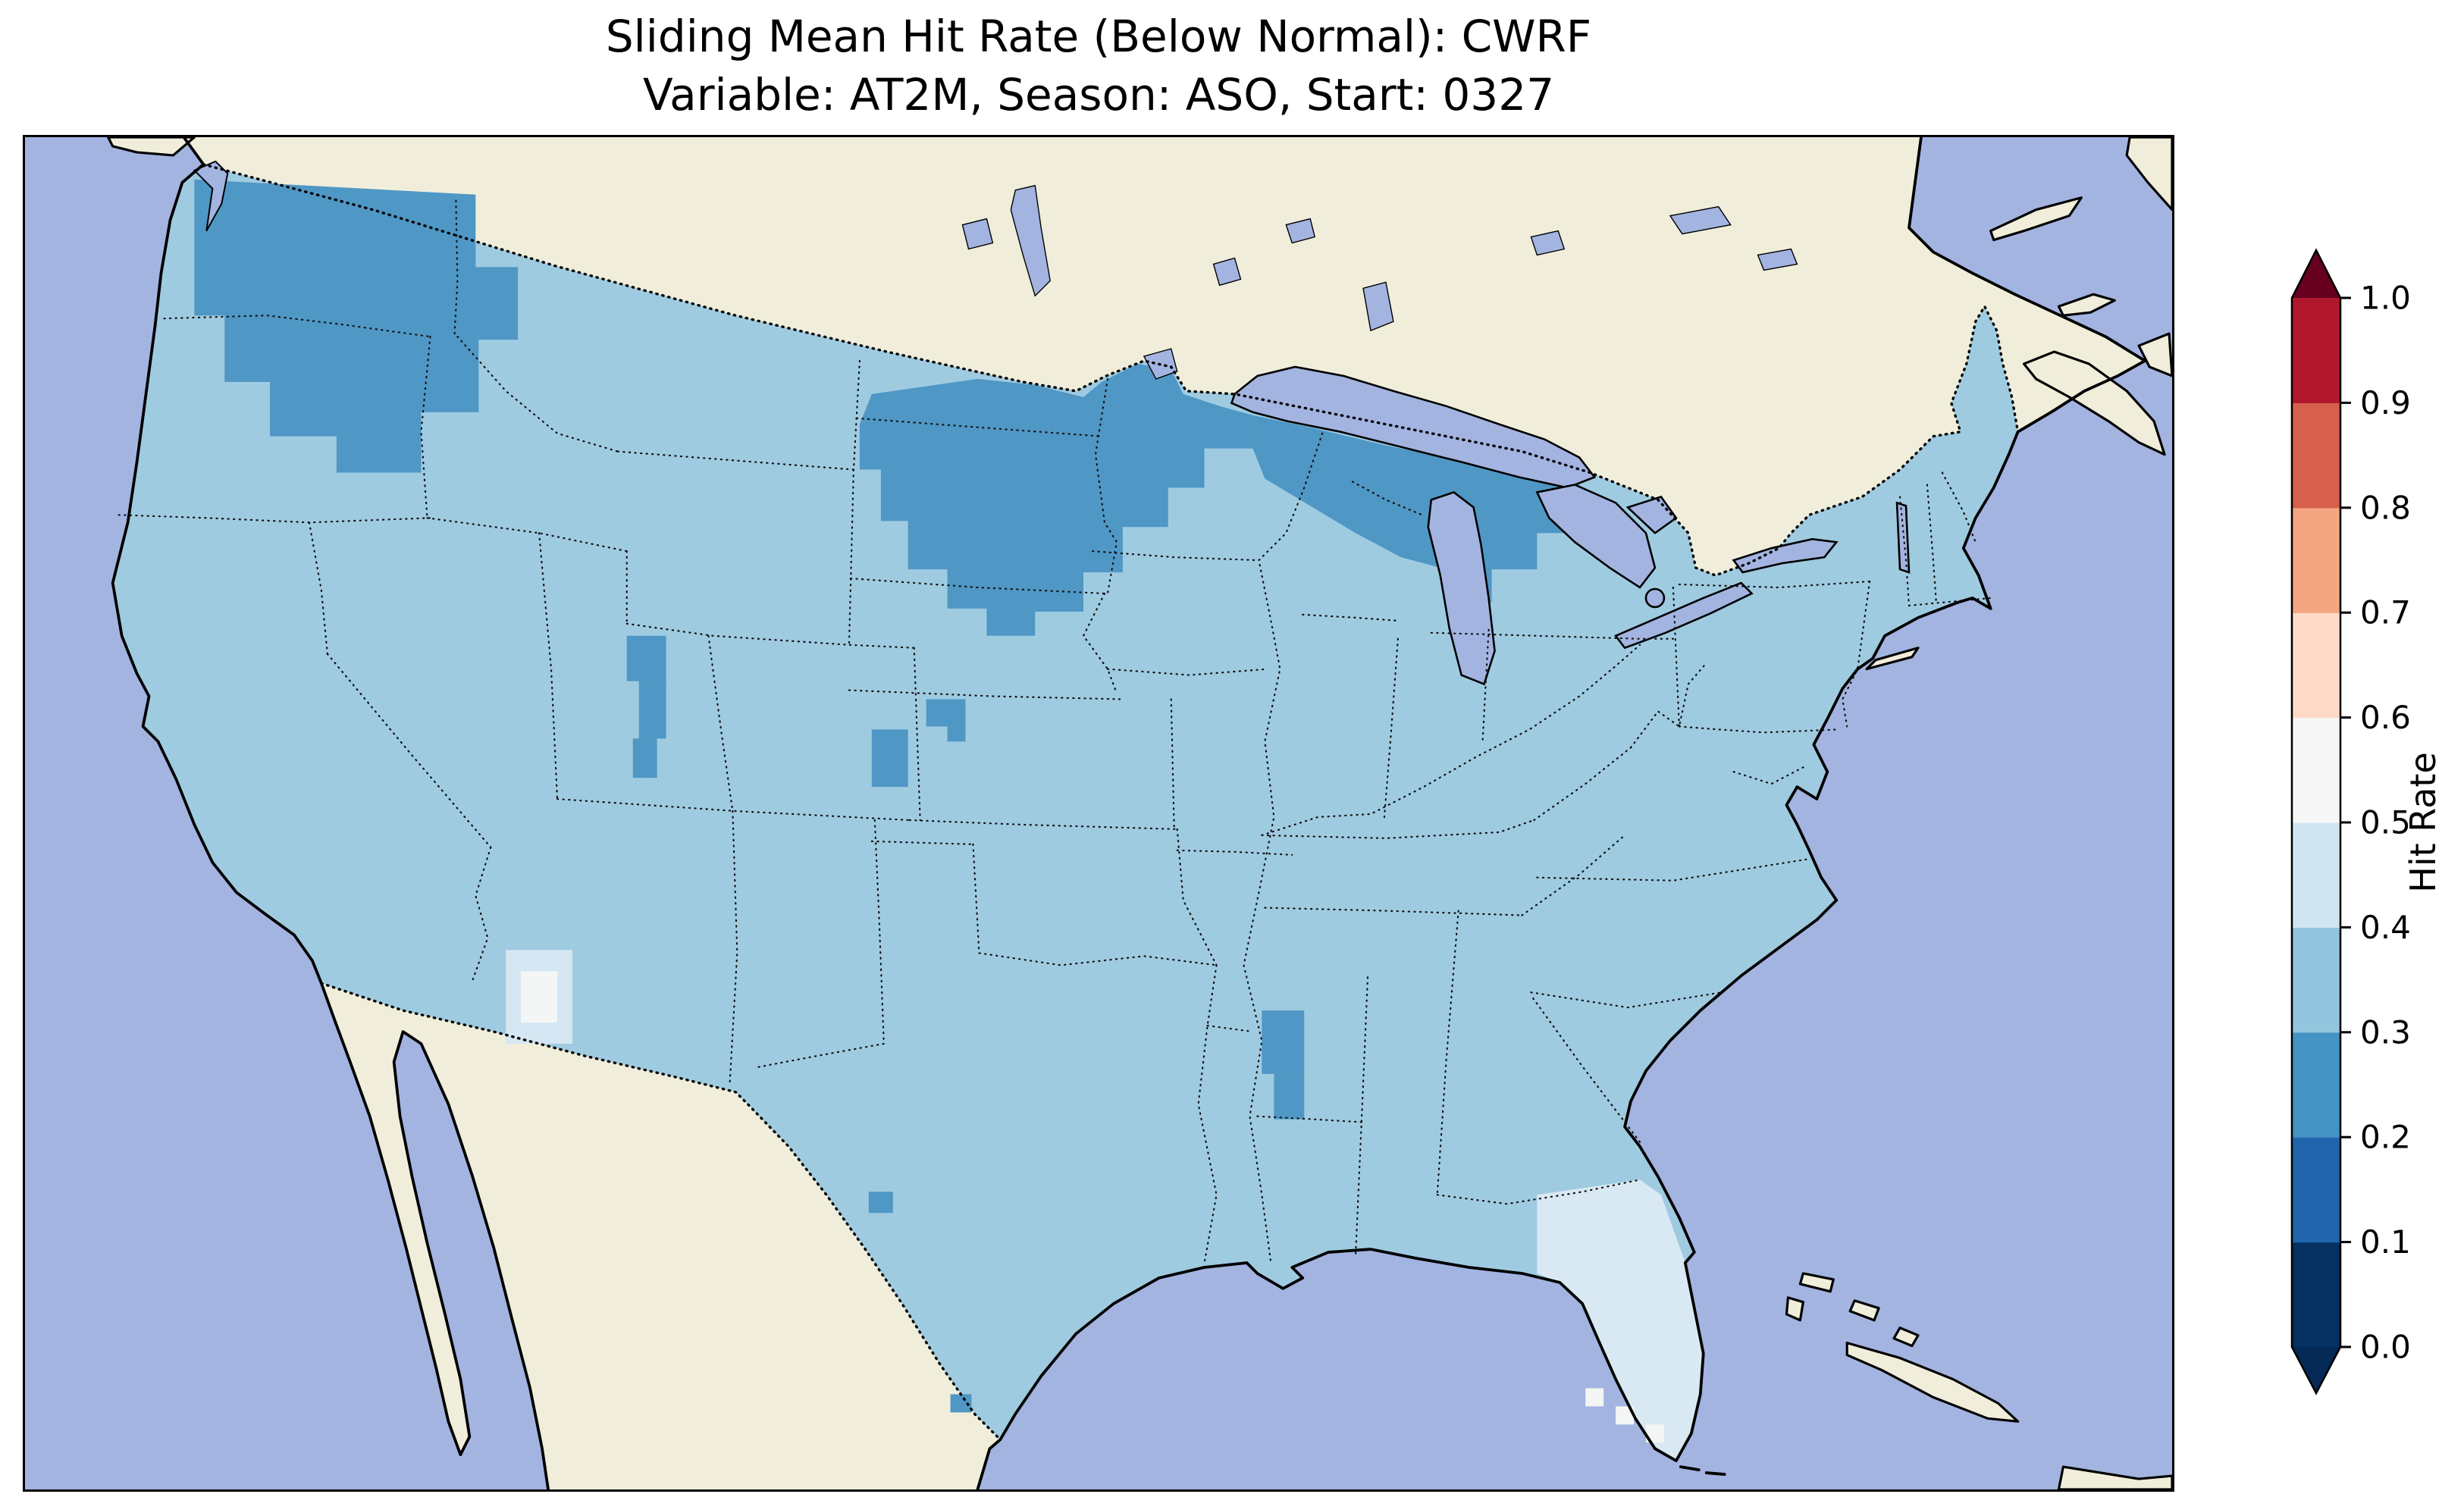 The height and width of the screenshot is (1494, 2464). I want to click on lake-michigan, so click(1461, 588).